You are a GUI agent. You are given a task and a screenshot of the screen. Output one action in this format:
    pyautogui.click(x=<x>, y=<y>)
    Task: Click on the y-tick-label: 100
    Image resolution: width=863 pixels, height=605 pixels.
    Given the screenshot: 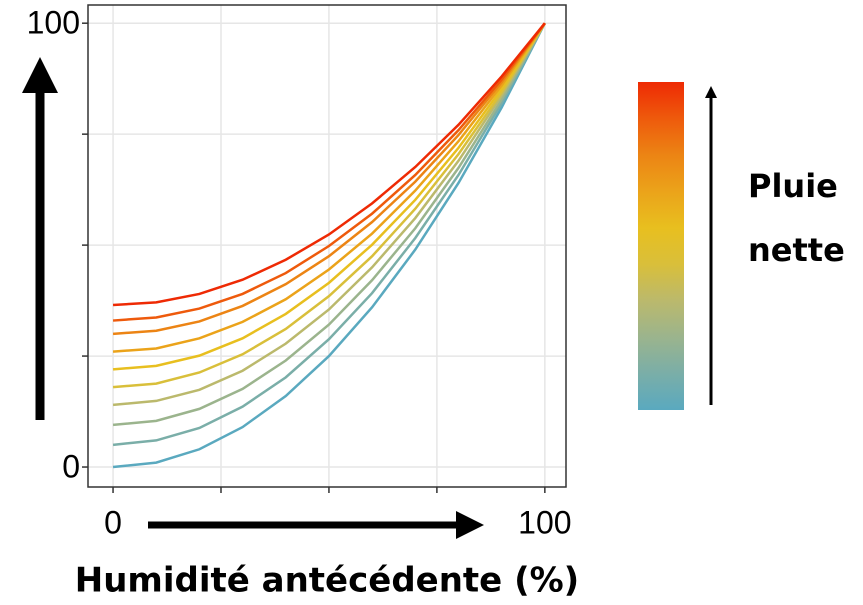 What is the action you would take?
    pyautogui.click(x=53, y=23)
    